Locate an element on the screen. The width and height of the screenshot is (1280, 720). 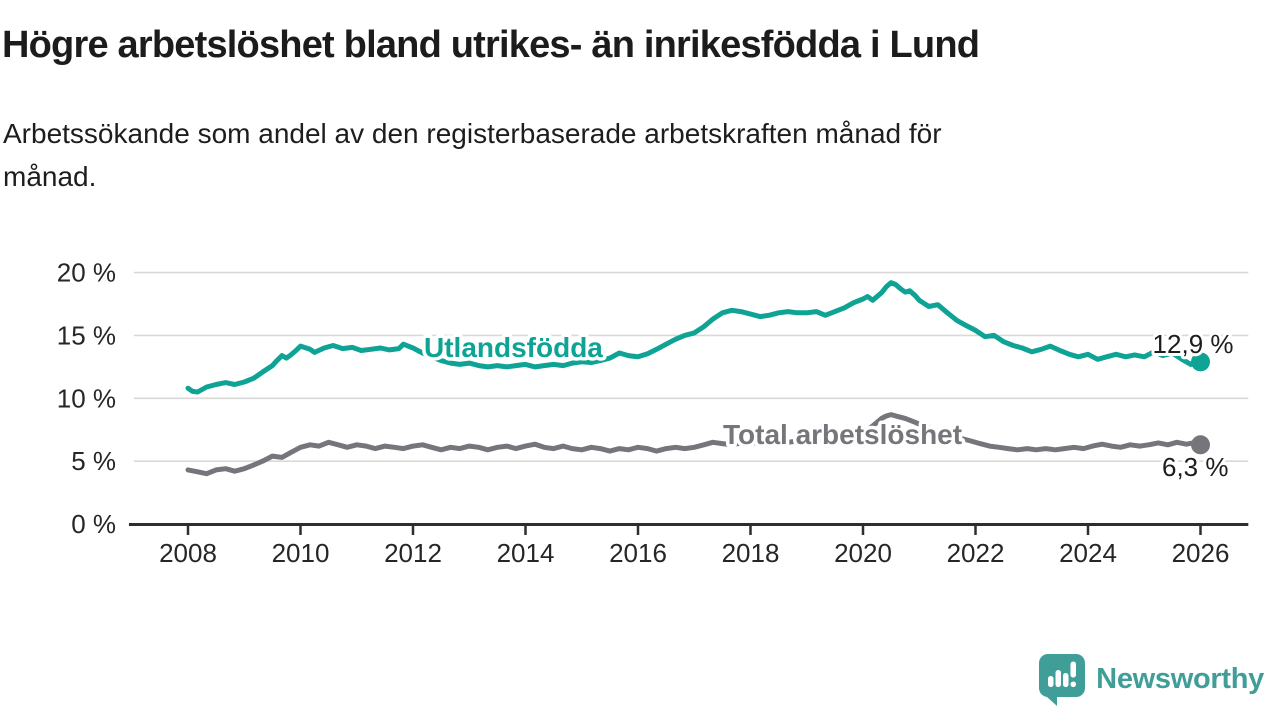
series-line-total is located at coordinates (694, 444).